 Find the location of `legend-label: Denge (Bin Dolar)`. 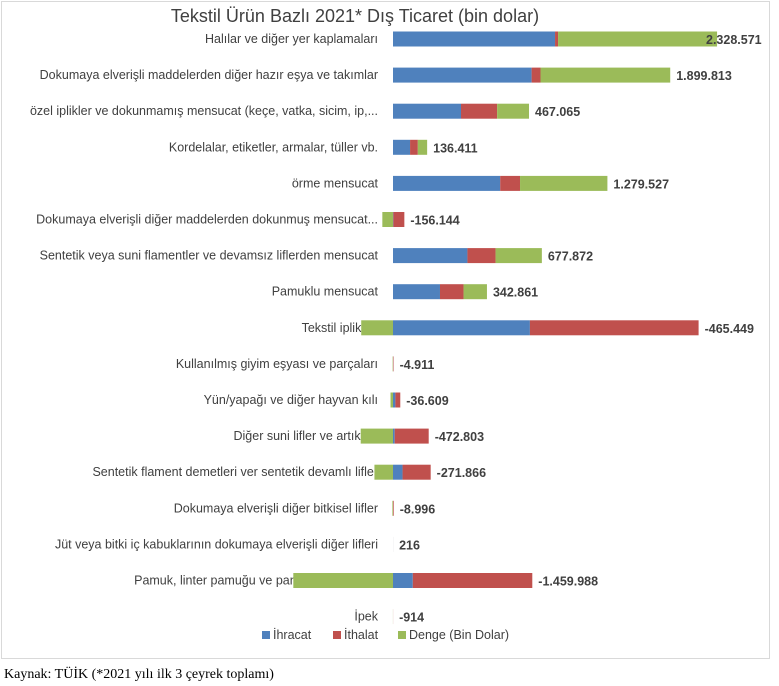

legend-label: Denge (Bin Dolar) is located at coordinates (459, 635).